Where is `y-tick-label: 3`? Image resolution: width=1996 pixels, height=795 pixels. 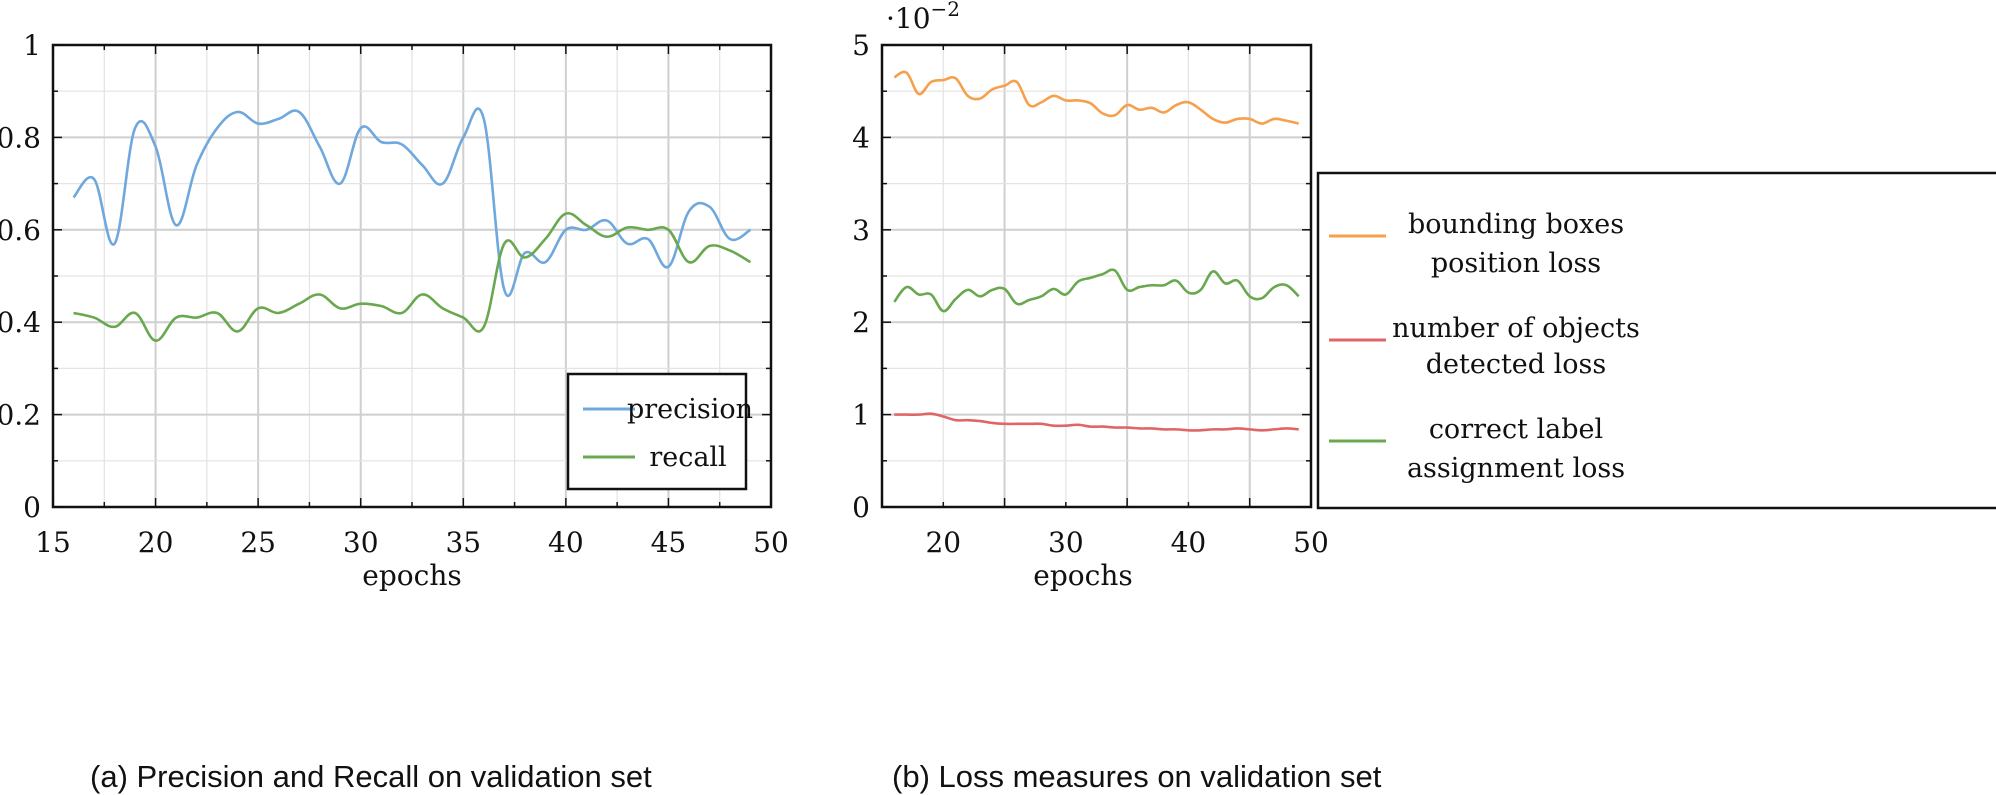
y-tick-label: 3 is located at coordinates (861, 230).